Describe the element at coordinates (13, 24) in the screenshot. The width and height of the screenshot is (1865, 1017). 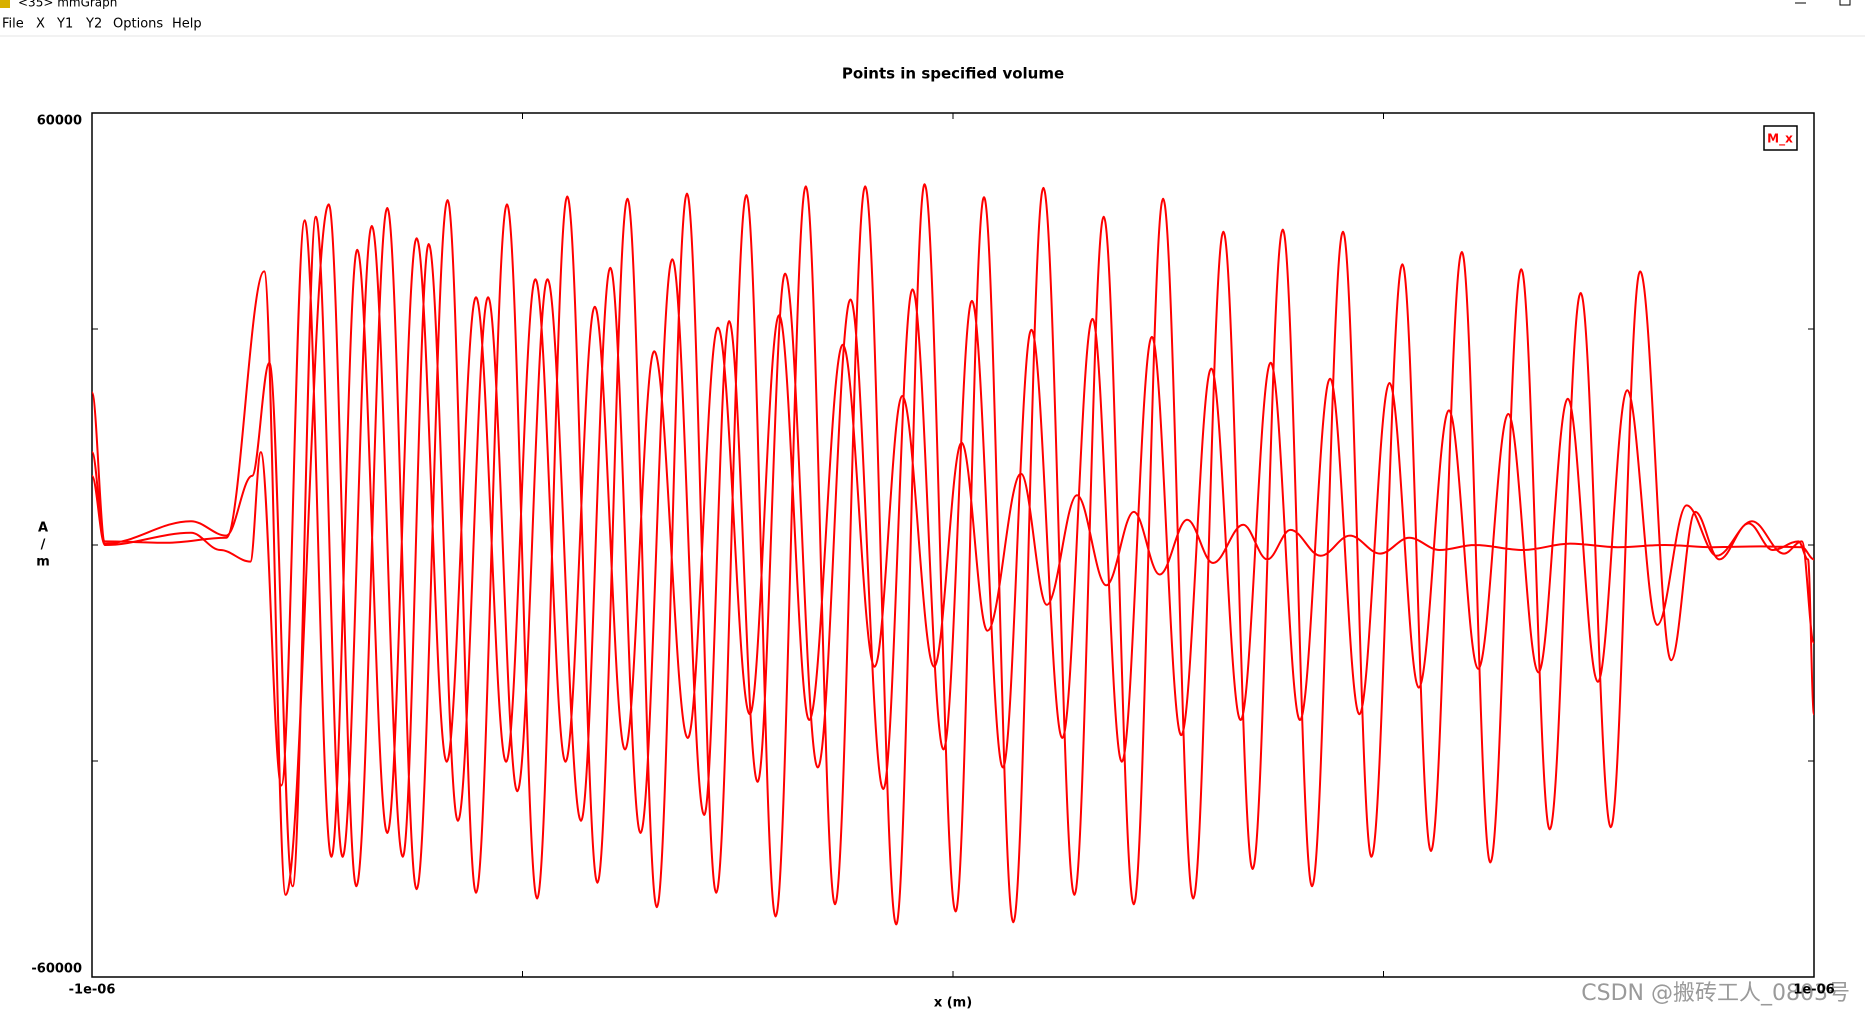
I see `menu-item: File` at that location.